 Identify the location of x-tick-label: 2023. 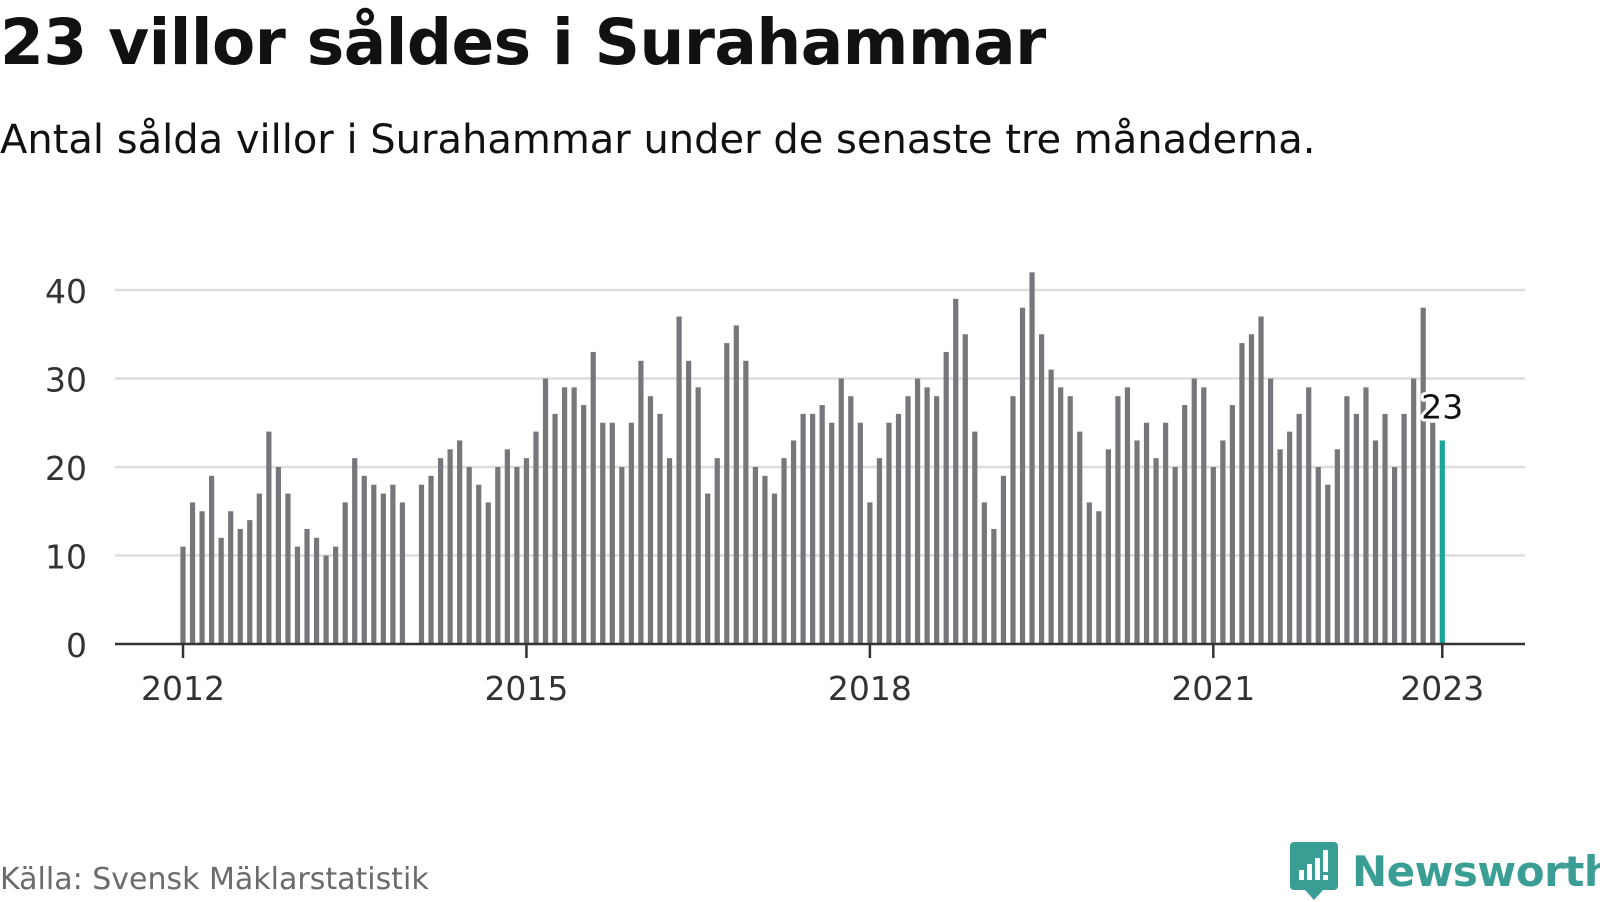
(1442, 688).